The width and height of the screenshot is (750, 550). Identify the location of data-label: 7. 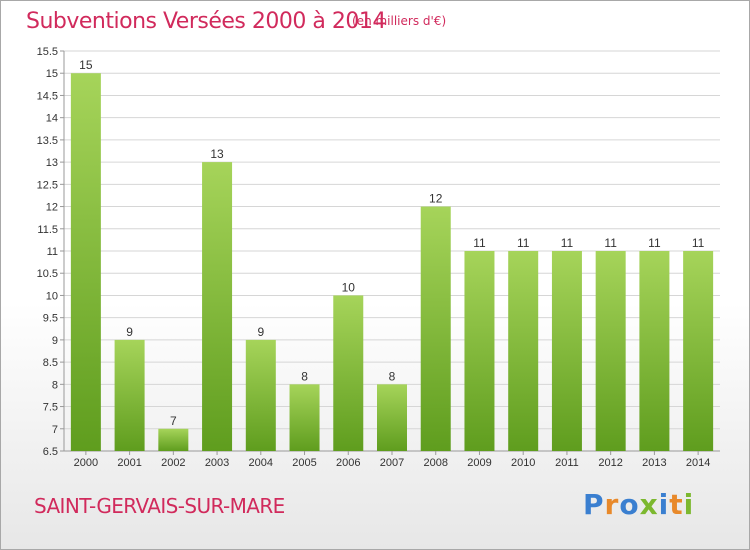
(173, 421).